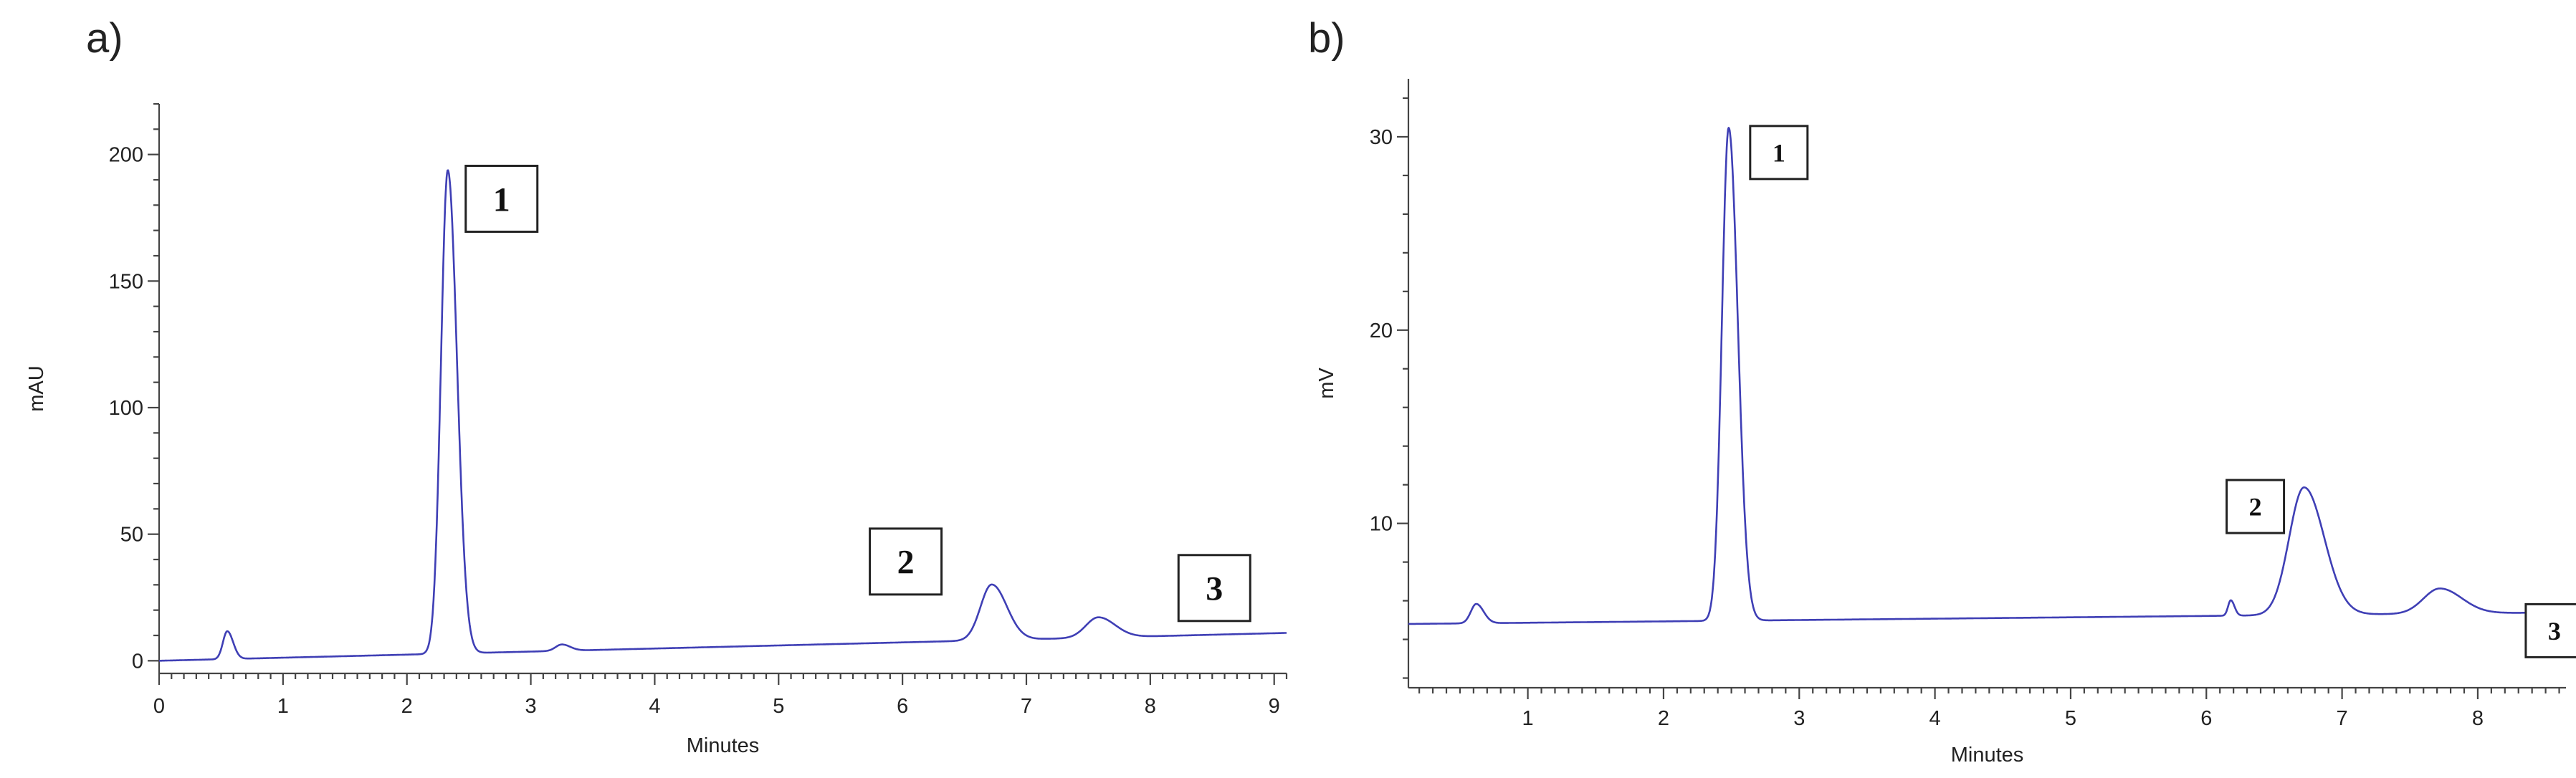 The height and width of the screenshot is (778, 2576). What do you see at coordinates (1326, 383) in the screenshot?
I see `y-axis-title: mV` at bounding box center [1326, 383].